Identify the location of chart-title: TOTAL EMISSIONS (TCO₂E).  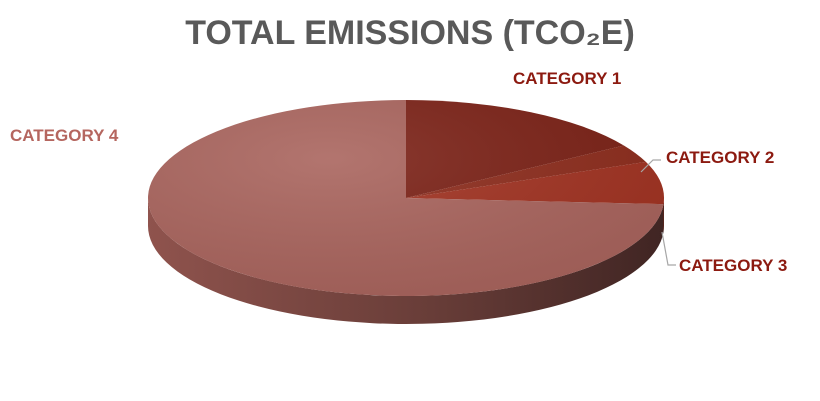
(410, 33).